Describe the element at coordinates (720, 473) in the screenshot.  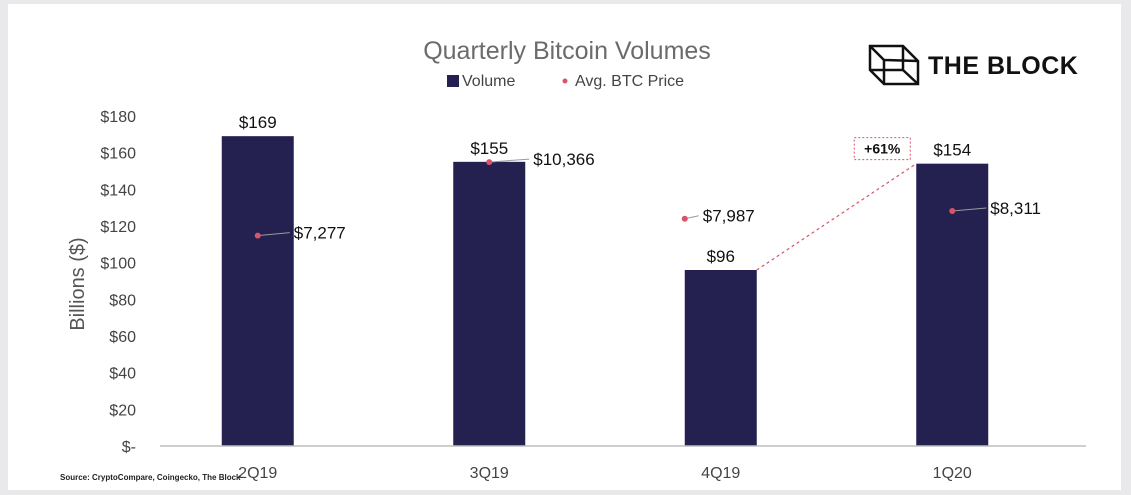
I see `x-tick-label: 4Q19` at that location.